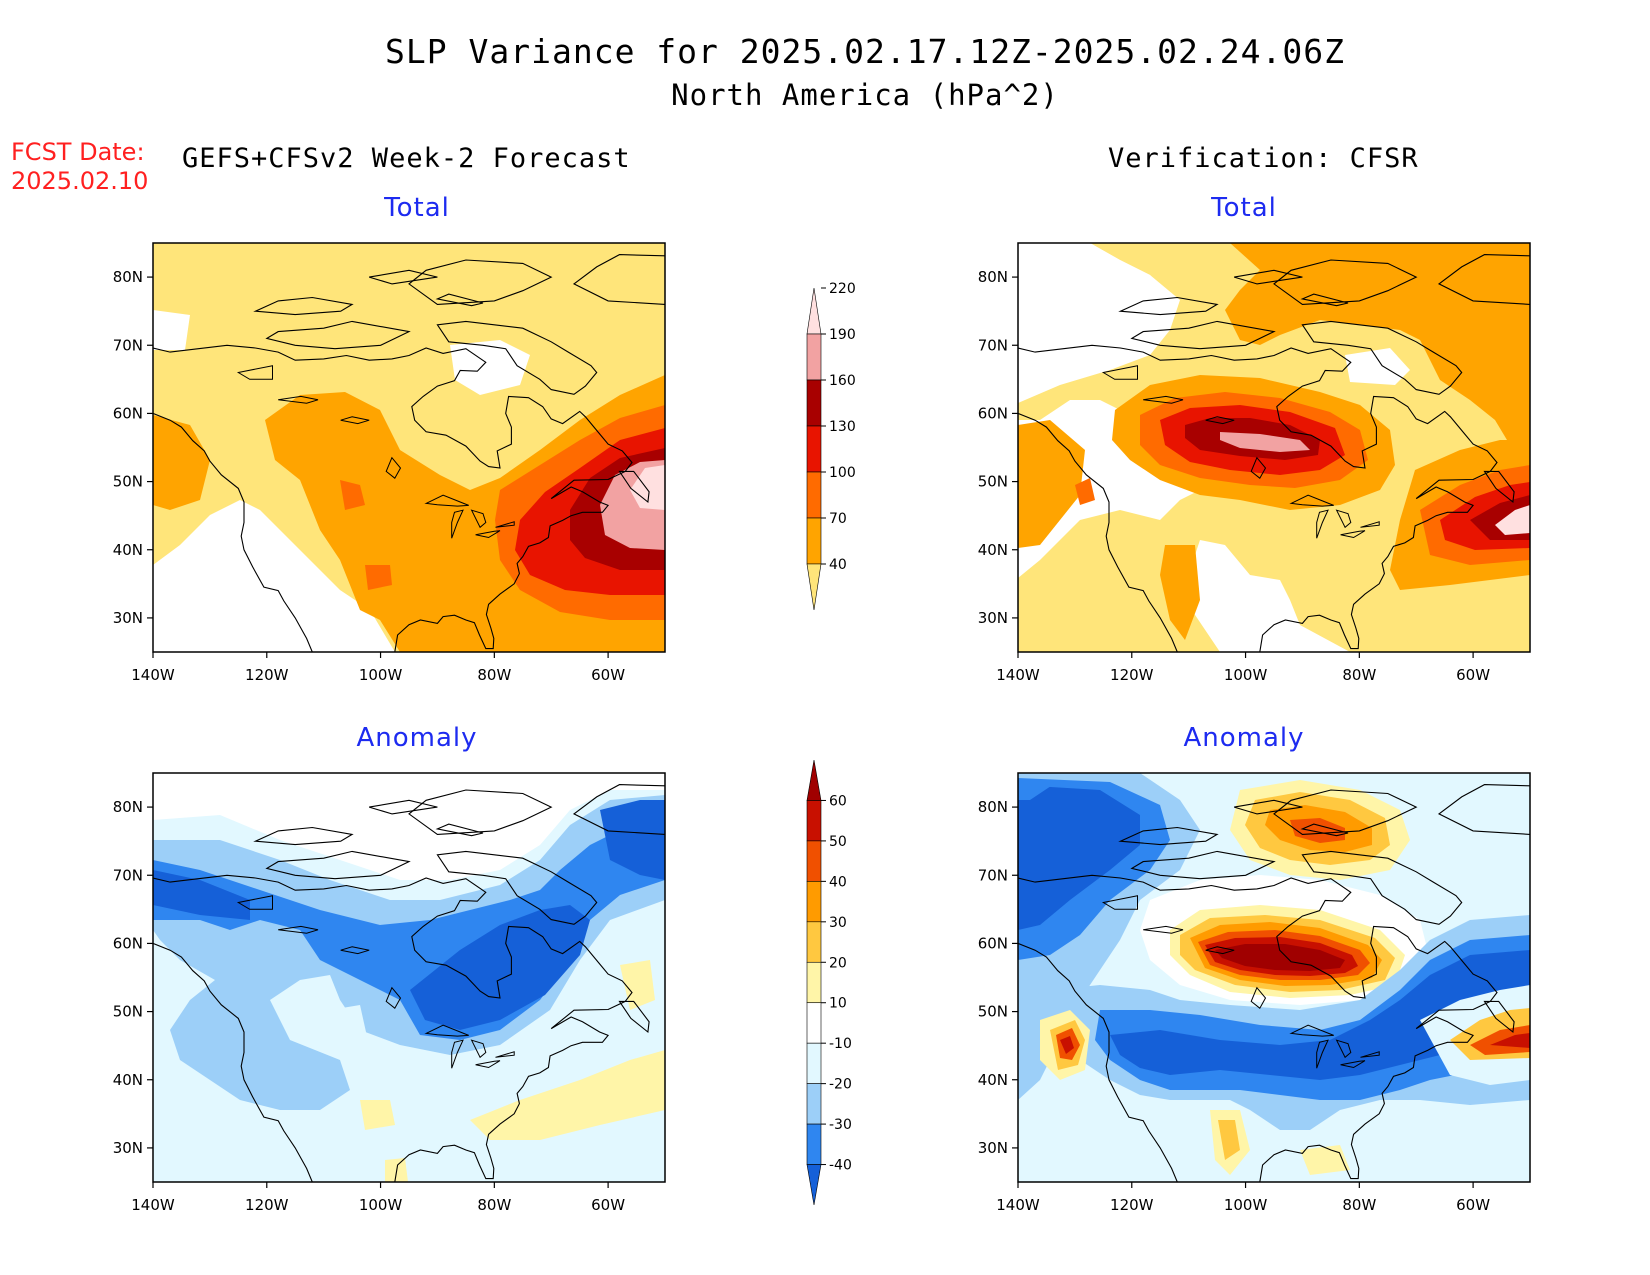 The image size is (1650, 1275). I want to click on colorbar-label: 220, so click(842, 289).